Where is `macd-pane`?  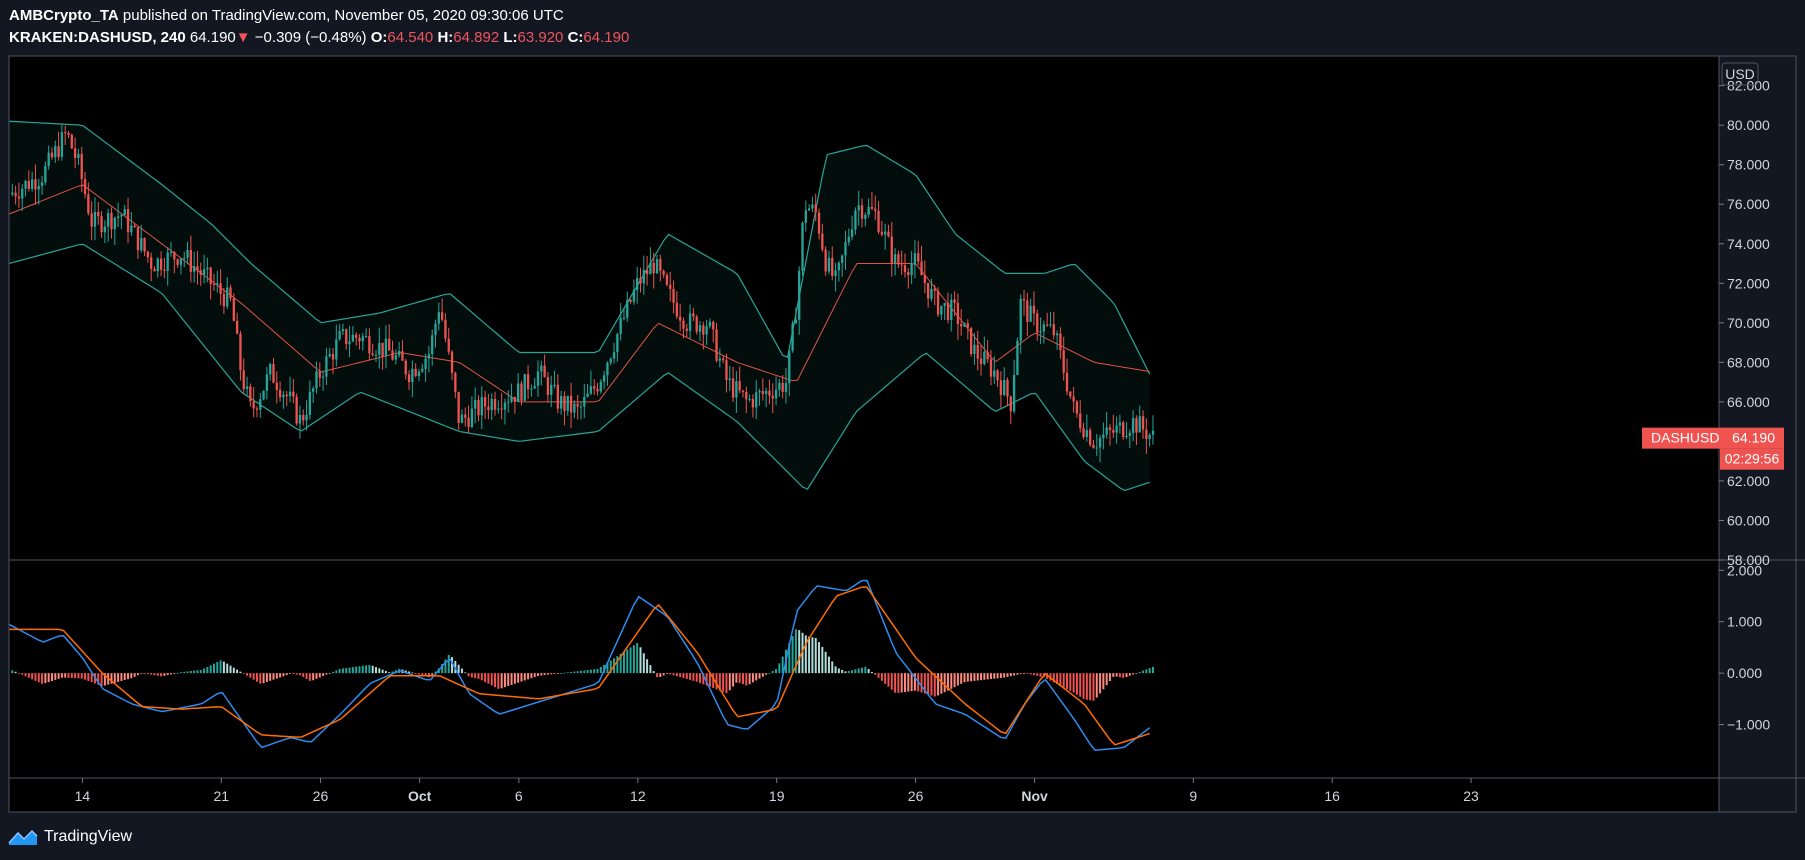
macd-pane is located at coordinates (581, 665).